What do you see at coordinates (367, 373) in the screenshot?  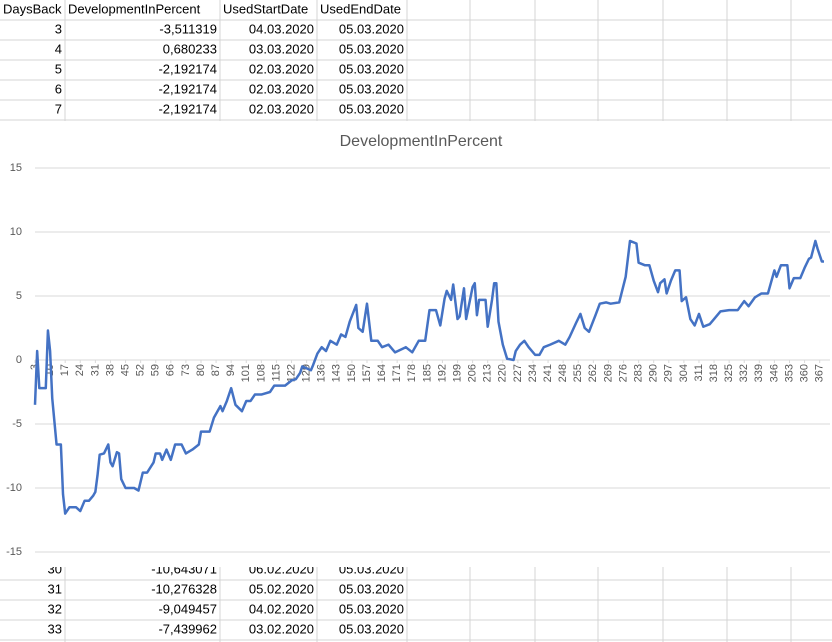 I see `x-tick-label: 157` at bounding box center [367, 373].